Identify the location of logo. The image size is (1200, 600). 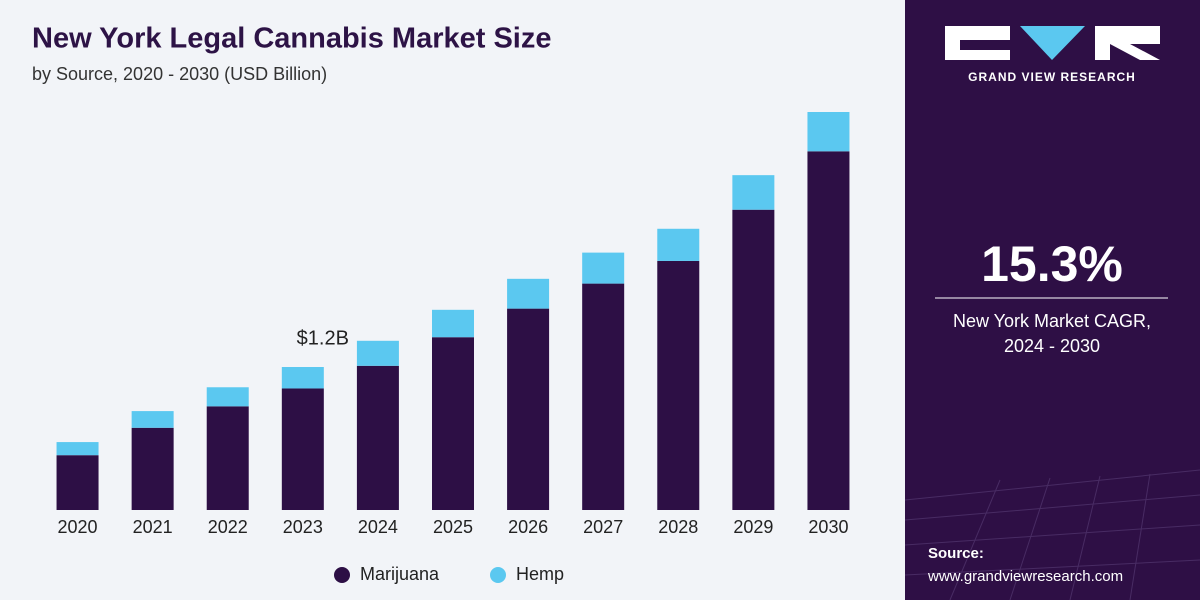
(1052, 43).